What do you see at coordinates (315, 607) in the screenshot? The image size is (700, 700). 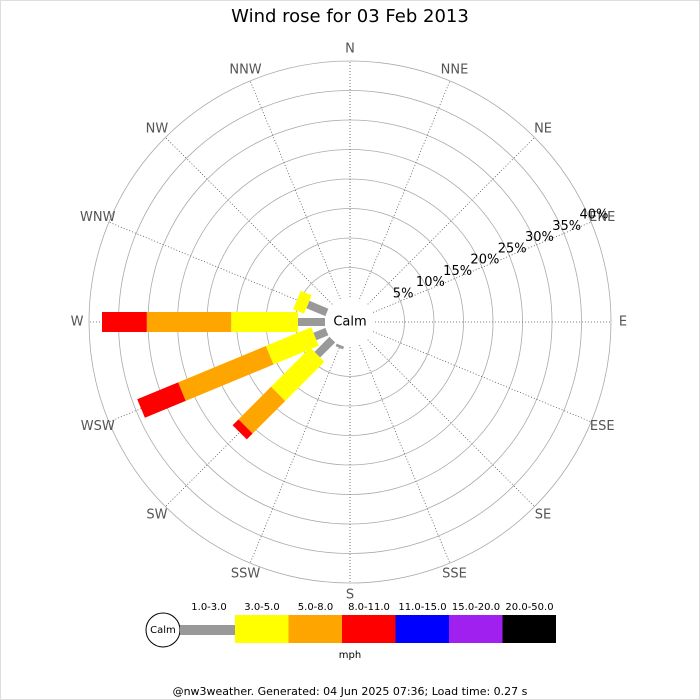 I see `legend-label: 5.0-8.0` at bounding box center [315, 607].